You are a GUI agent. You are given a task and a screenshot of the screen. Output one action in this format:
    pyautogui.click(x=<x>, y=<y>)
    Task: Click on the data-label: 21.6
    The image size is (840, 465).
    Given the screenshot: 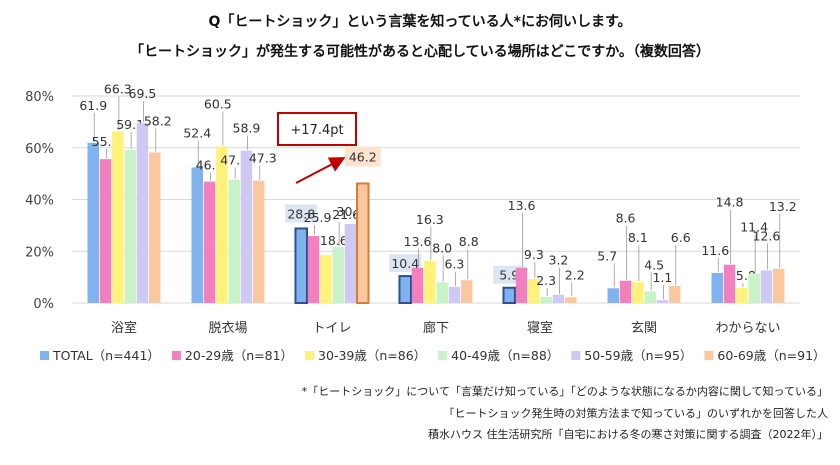 What is the action you would take?
    pyautogui.click(x=346, y=214)
    